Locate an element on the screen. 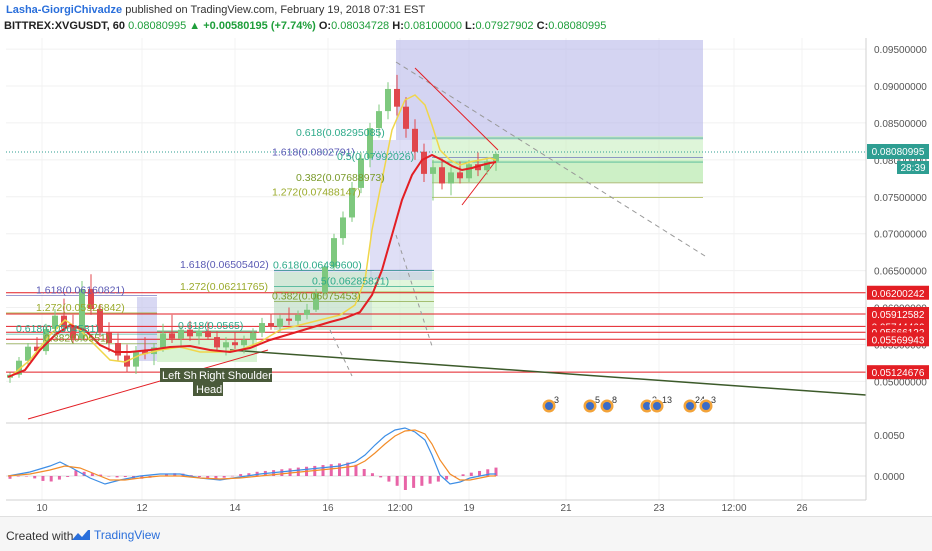 This screenshot has height=551, width=932. created-with-text: Created with is located at coordinates (40, 536).